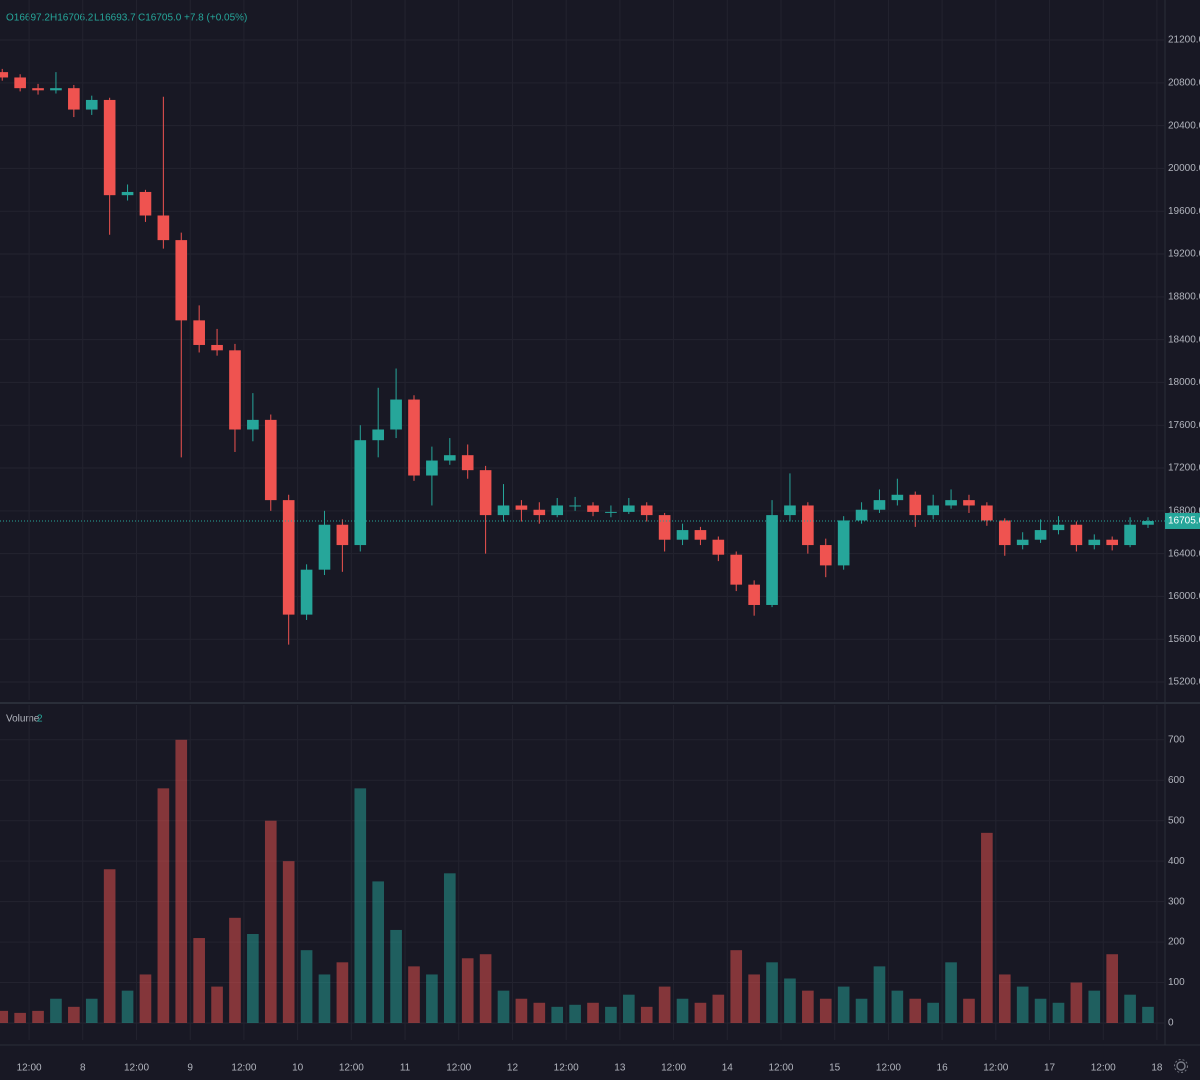 Image resolution: width=1200 pixels, height=1080 pixels. Describe the element at coordinates (1184, 40) in the screenshot. I see `y-tick-label: 21200.0` at that location.